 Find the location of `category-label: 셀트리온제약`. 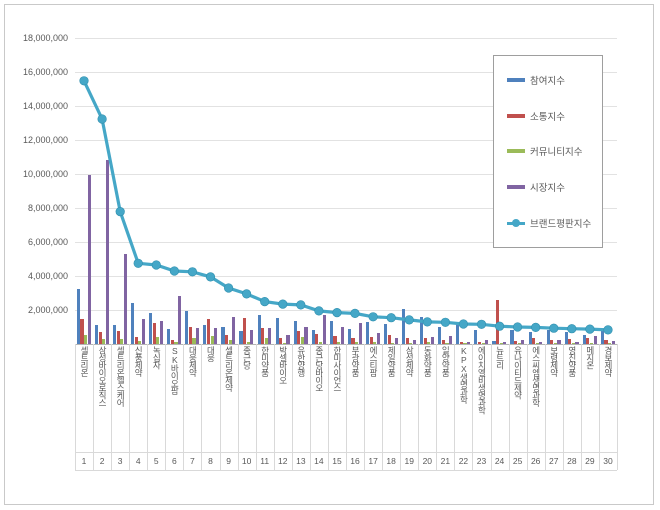

category-label: 셀트리온제약 is located at coordinates (229, 398).